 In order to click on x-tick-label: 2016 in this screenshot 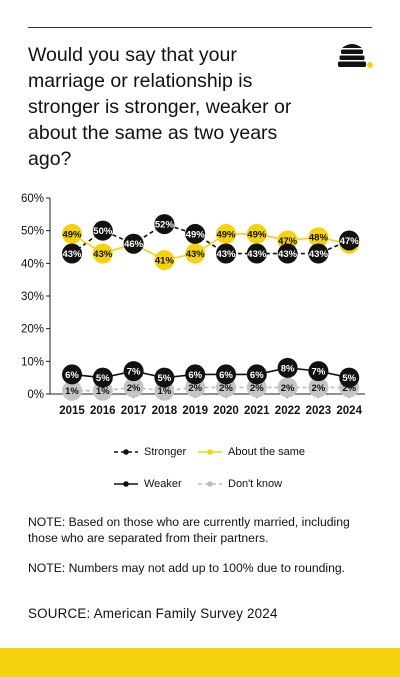, I will do `click(103, 411)`.